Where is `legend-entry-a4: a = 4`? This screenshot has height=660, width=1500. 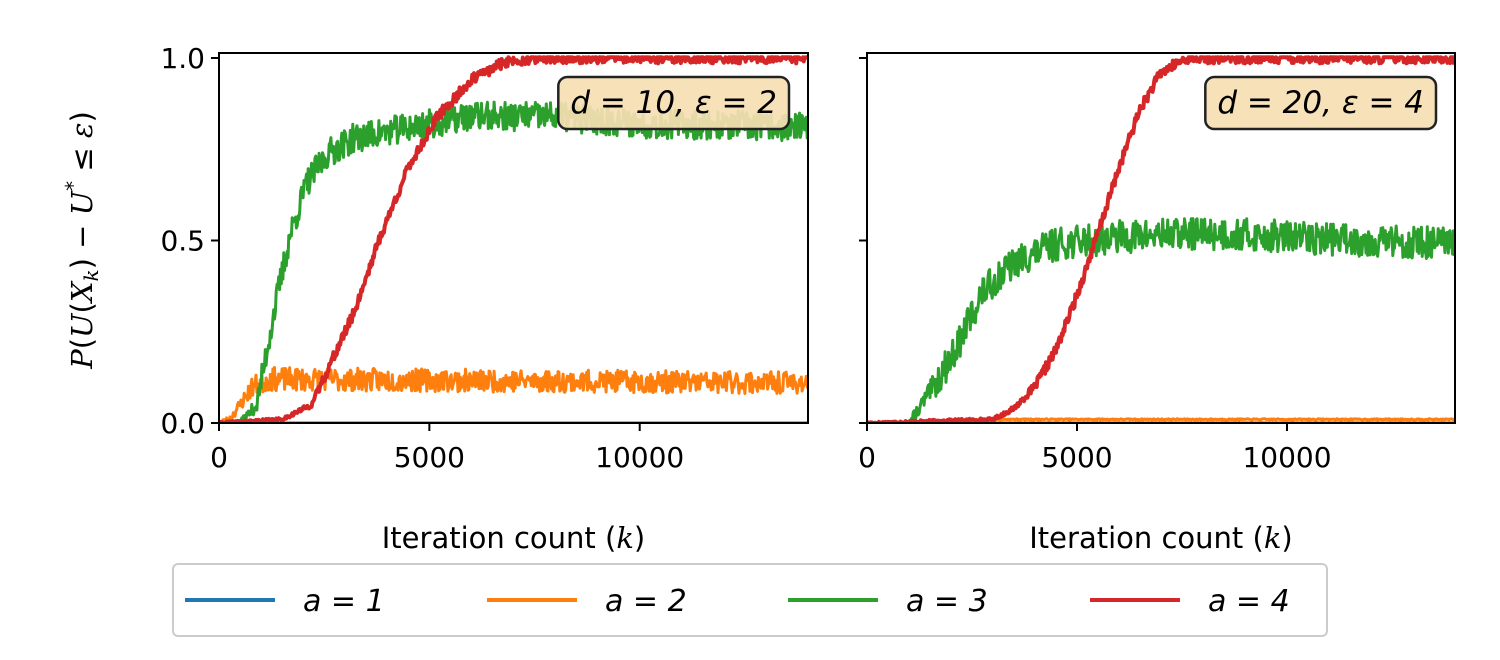
legend-entry-a4: a = 4 is located at coordinates (1190, 601).